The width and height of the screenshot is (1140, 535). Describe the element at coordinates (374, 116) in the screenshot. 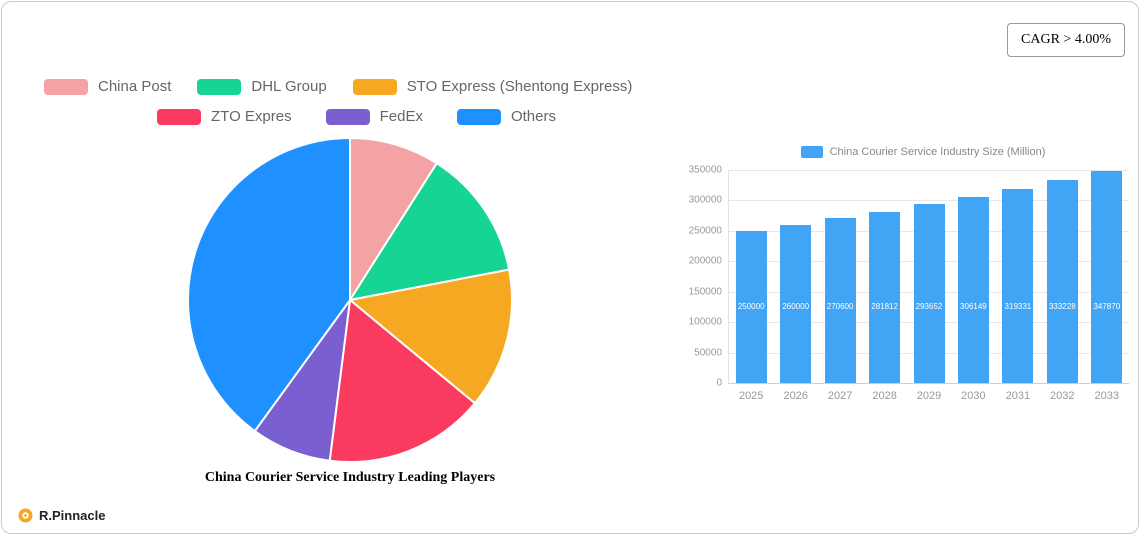

I see `legend-item-fedex: FedEx` at that location.